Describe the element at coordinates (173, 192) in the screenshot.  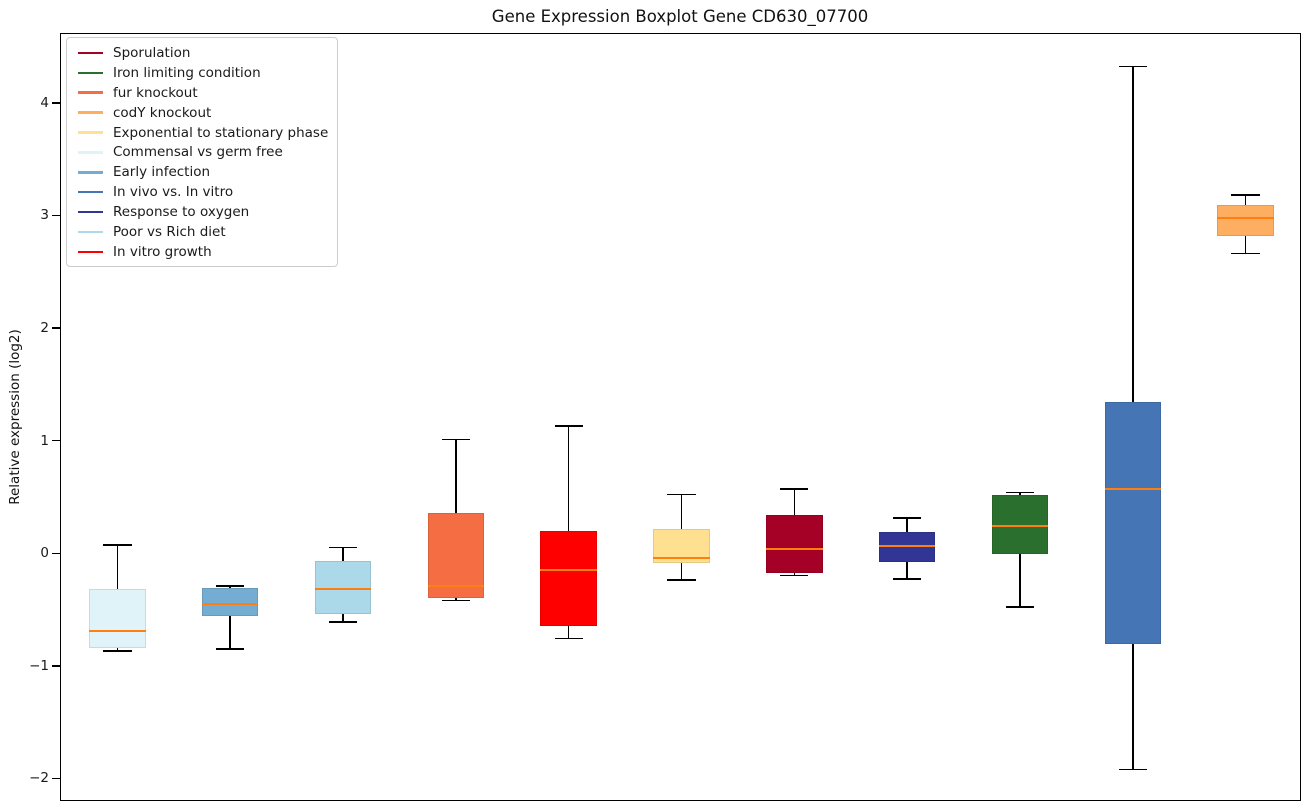
I see `legend-item-label: In vivo vs. In vitro` at that location.